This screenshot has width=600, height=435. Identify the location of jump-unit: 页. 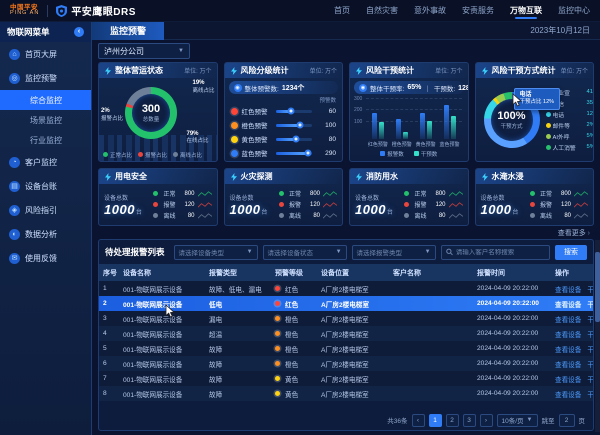
(582, 421).